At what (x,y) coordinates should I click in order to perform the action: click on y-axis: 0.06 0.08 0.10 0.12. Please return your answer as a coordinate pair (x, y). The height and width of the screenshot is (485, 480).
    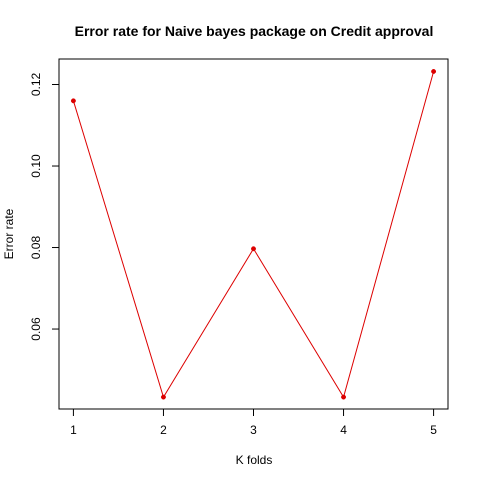
    Looking at the image, I should click on (44, 207).